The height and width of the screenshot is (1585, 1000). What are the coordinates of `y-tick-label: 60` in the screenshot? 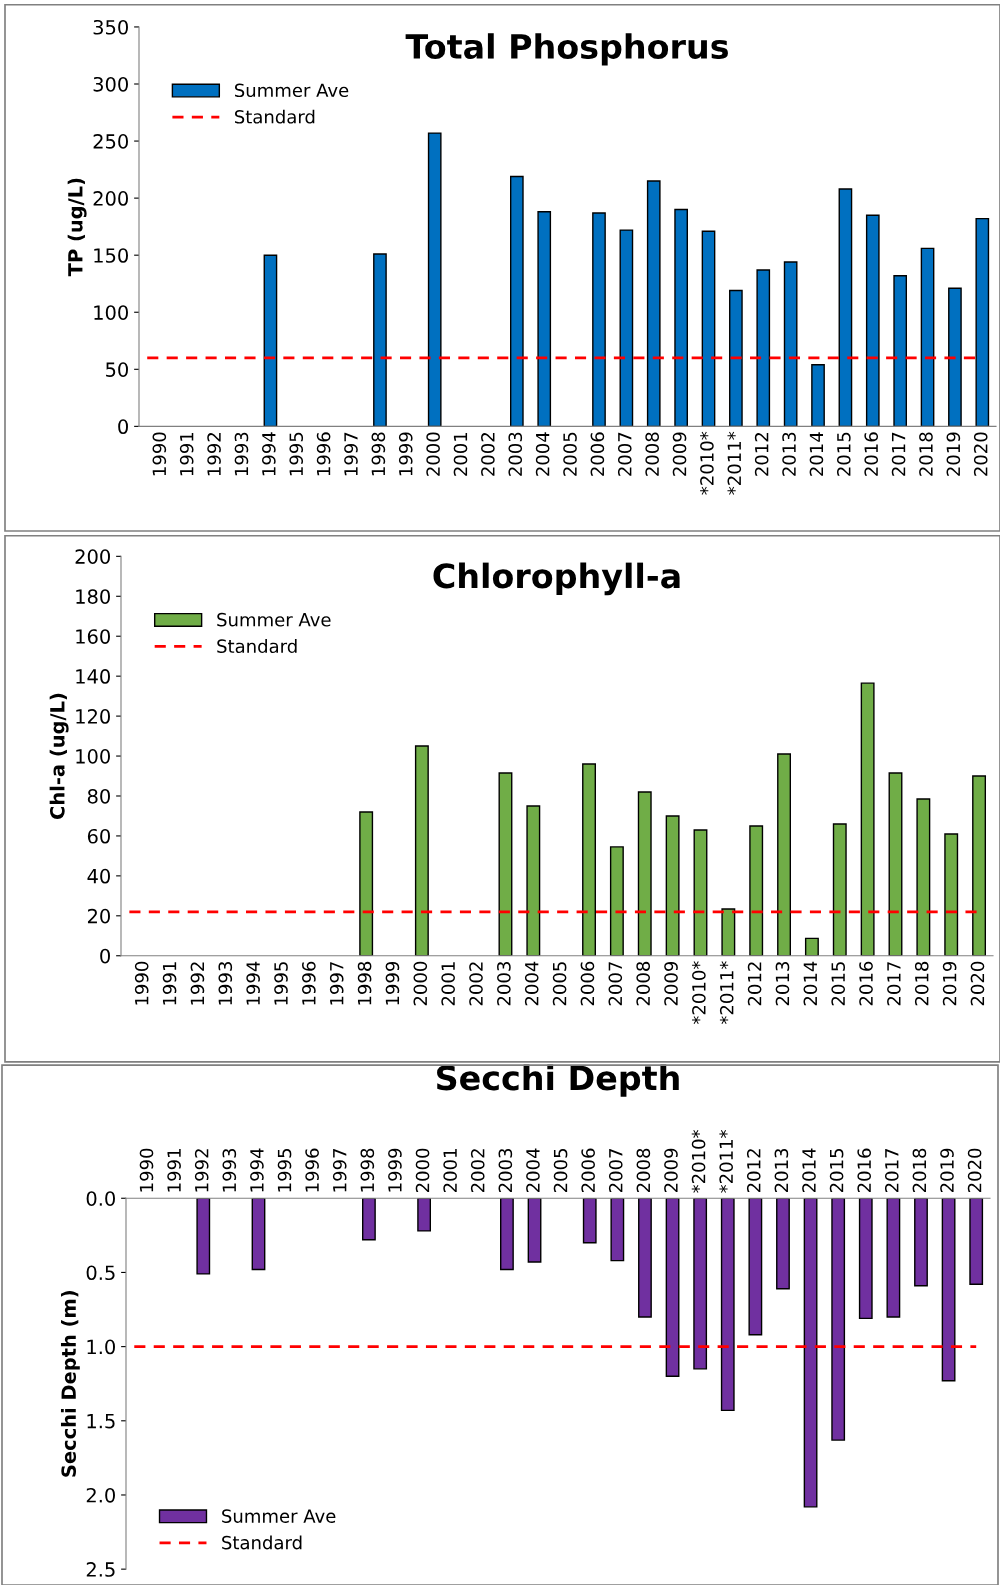 It's located at (98, 836).